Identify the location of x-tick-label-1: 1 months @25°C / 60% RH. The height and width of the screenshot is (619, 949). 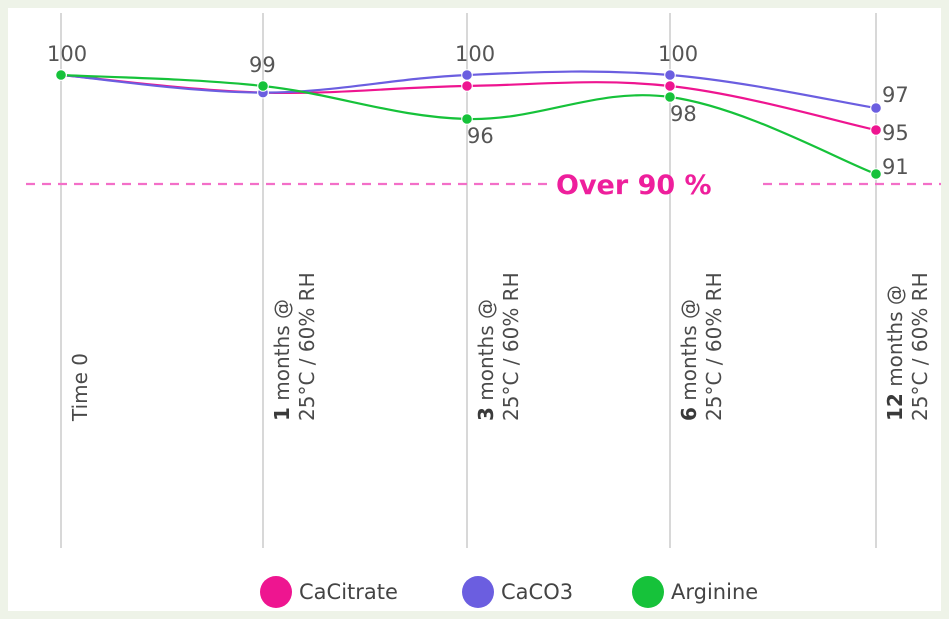
(294, 346).